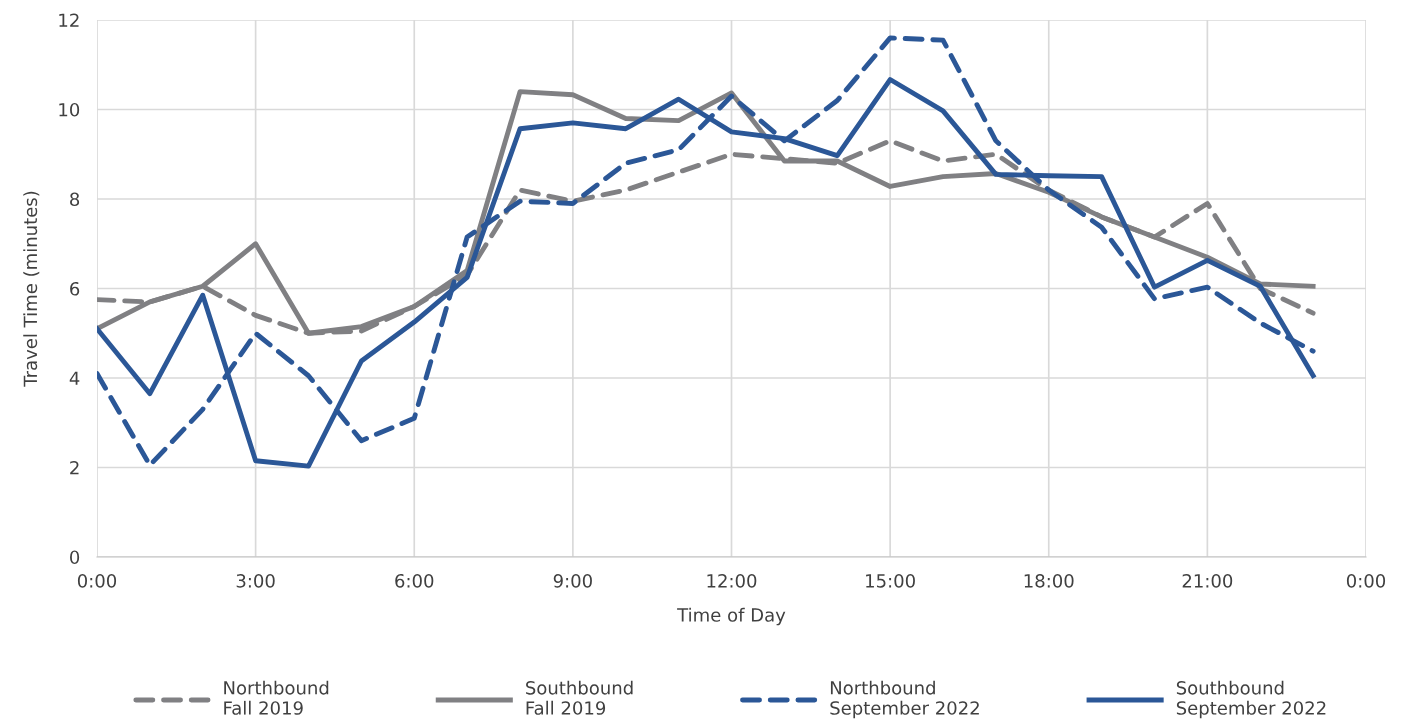 Image resolution: width=1401 pixels, height=727 pixels. I want to click on legend-label: Southbound September 2022, so click(1251, 699).